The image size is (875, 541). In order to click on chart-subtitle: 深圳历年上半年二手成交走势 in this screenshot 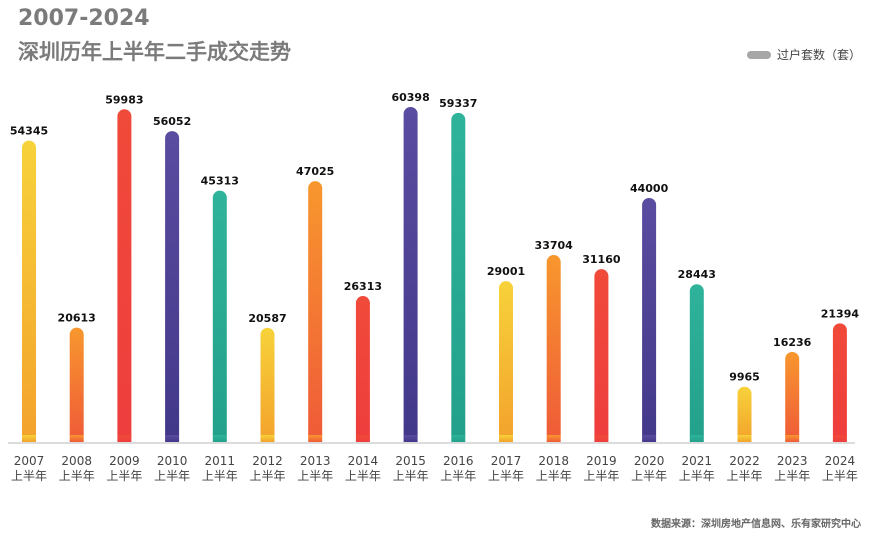, I will do `click(154, 52)`.